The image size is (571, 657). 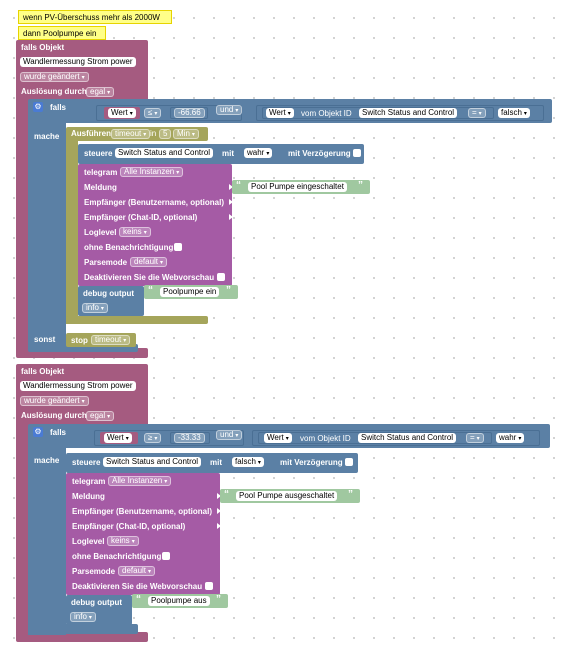 What do you see at coordinates (153, 438) in the screenshot?
I see `operator-dropdown: ≥ ▾` at bounding box center [153, 438].